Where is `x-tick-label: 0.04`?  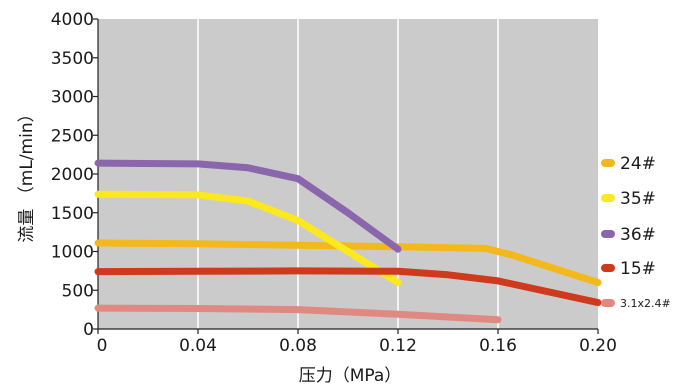
x-tick-label: 0.04 is located at coordinates (198, 346).